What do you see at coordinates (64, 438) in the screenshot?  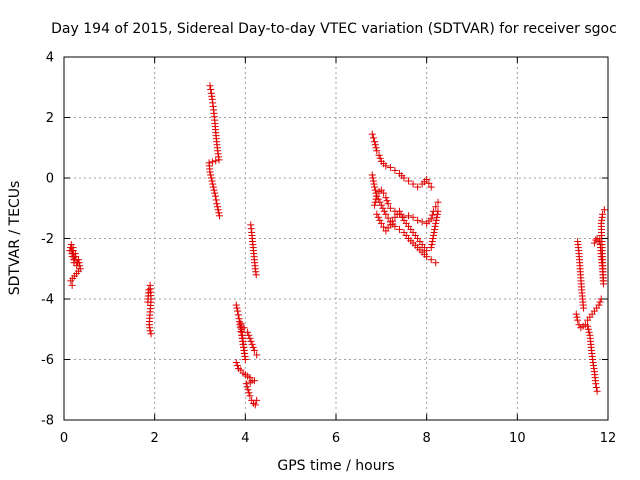 I see `x-tick-label: 0` at bounding box center [64, 438].